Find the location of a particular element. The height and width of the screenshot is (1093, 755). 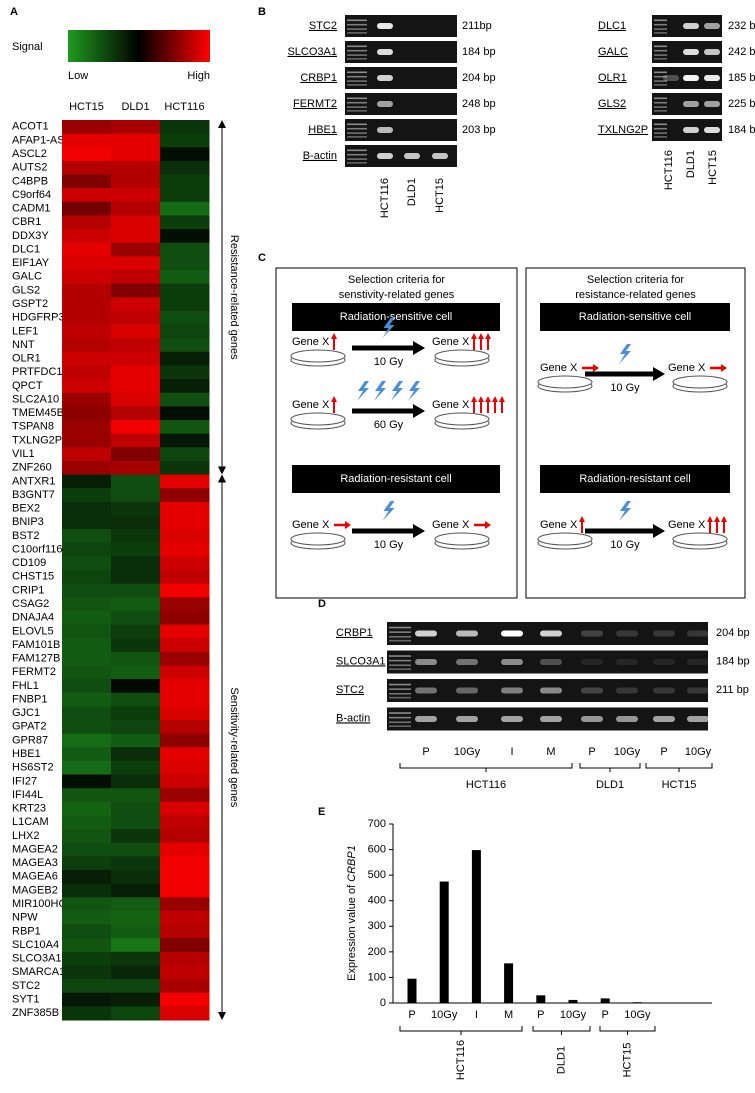

gene-label: NPW is located at coordinates (25, 918).